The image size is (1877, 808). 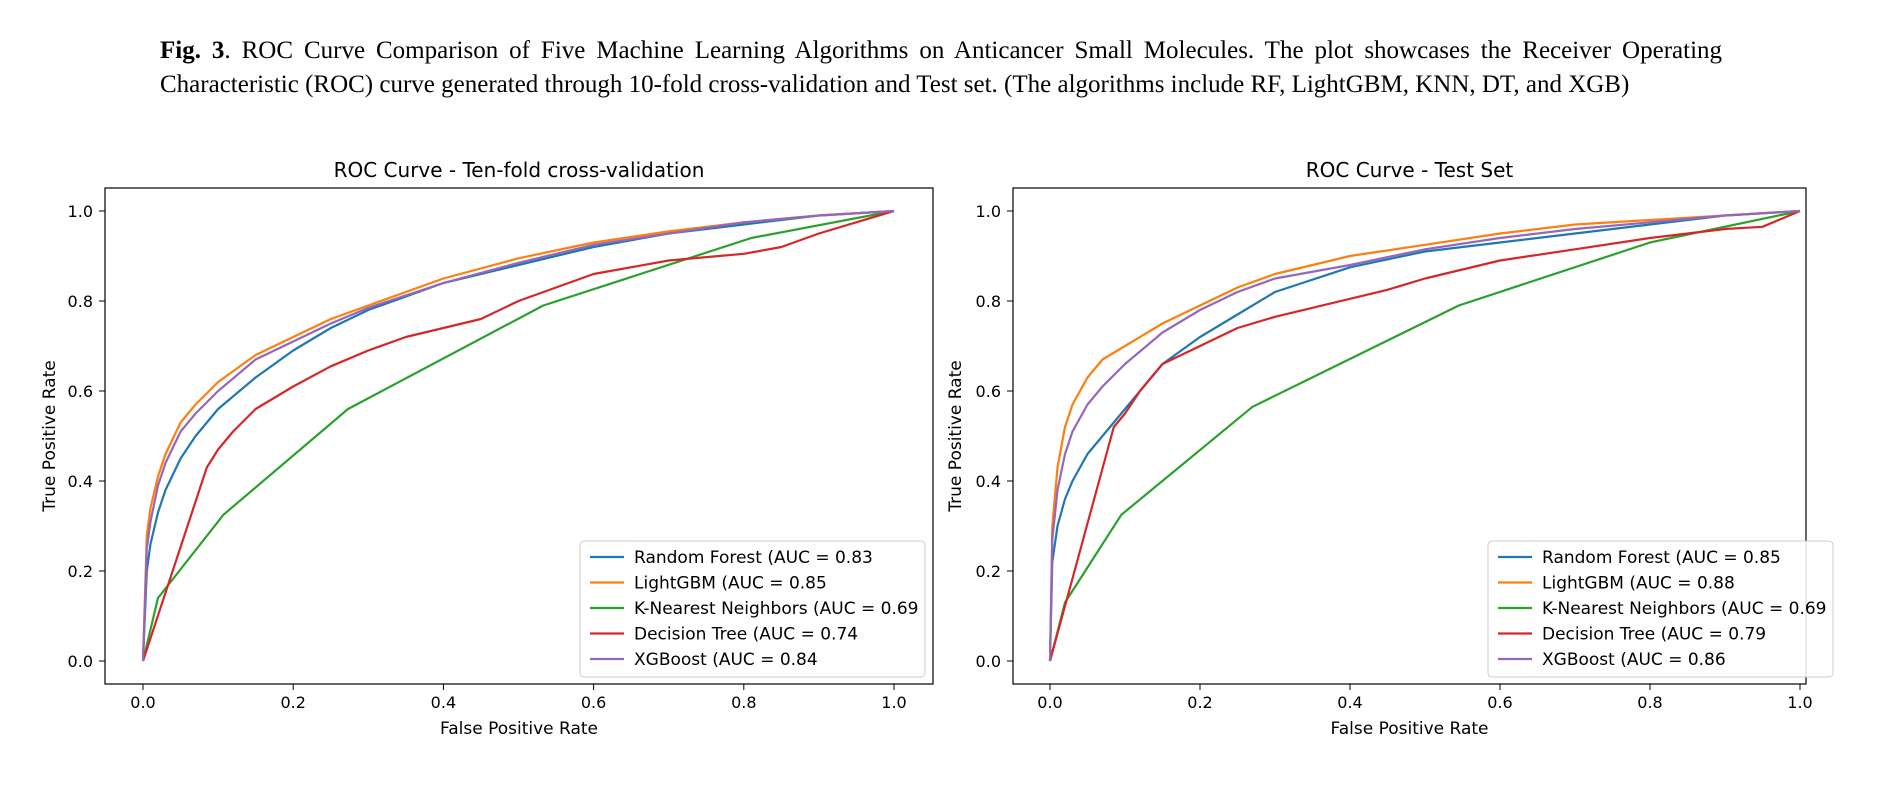 I want to click on legend-entry: LightGBM (AUC = 0.88, so click(x=1638, y=584).